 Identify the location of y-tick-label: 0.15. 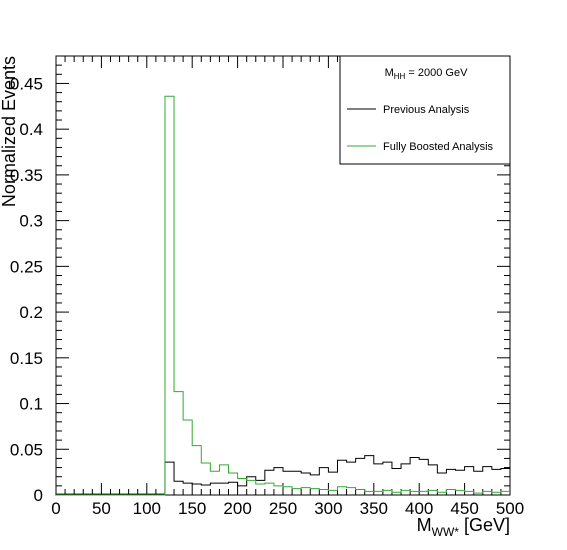
(26, 358).